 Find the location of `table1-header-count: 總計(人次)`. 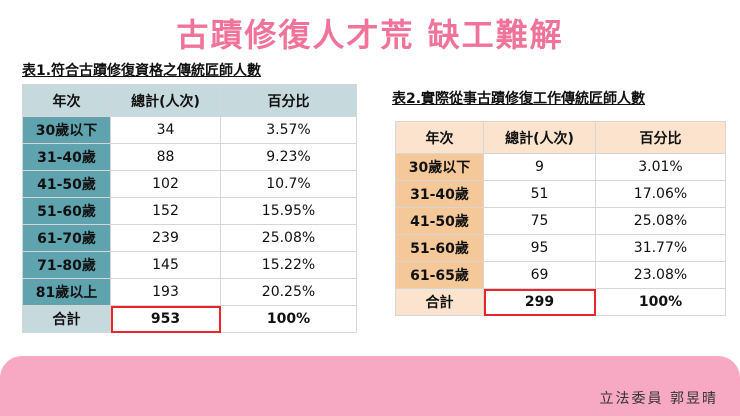

table1-header-count: 總計(人次) is located at coordinates (165, 100).